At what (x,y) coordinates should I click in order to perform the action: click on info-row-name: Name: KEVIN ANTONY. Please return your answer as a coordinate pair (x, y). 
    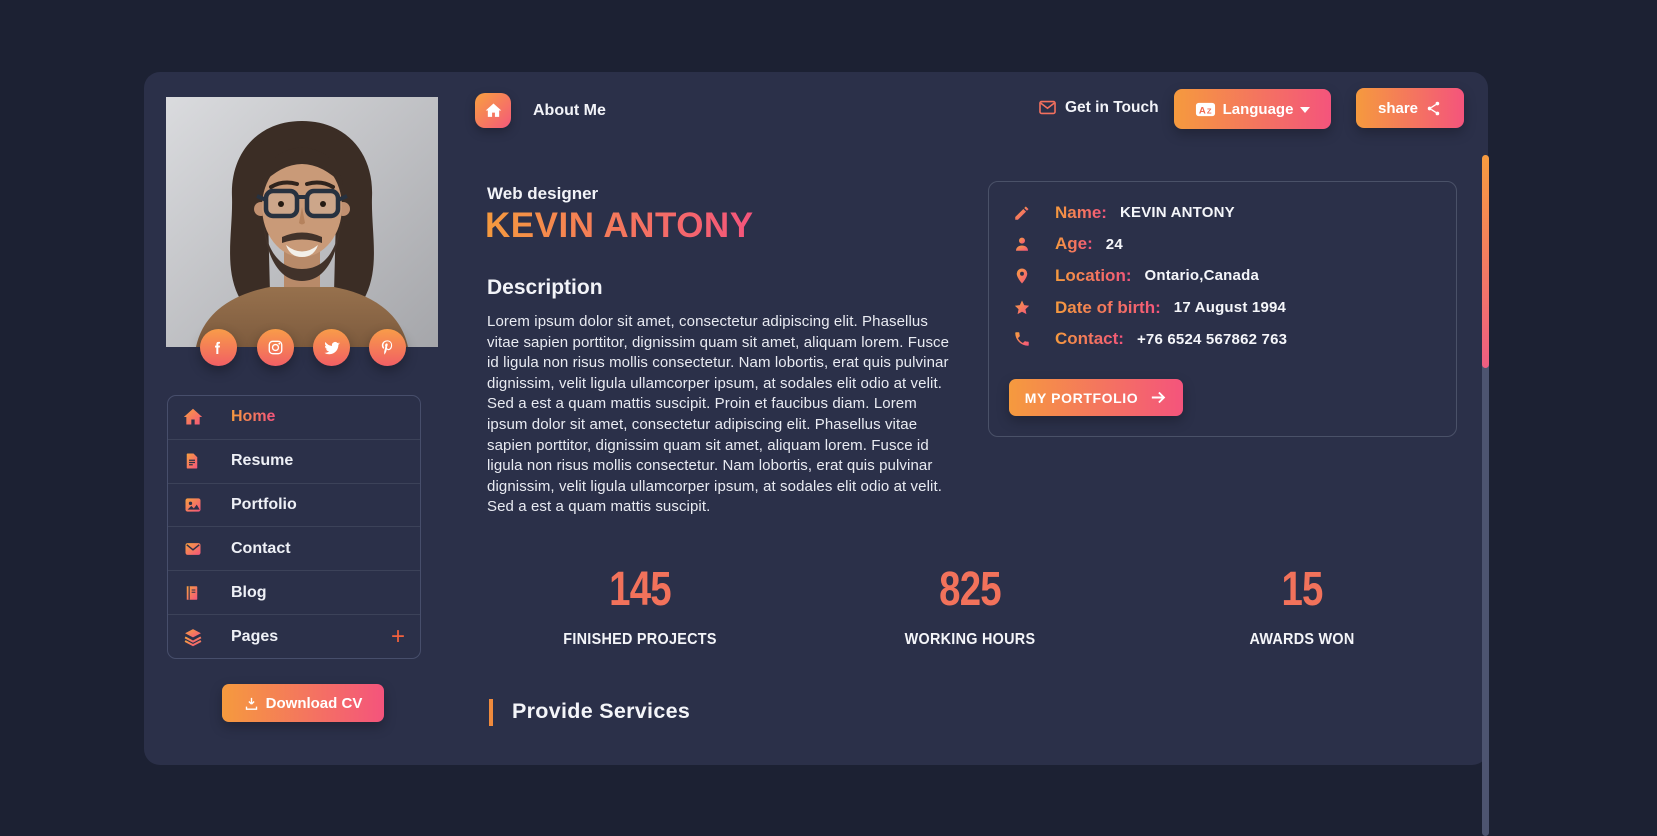
    Looking at the image, I should click on (1234, 213).